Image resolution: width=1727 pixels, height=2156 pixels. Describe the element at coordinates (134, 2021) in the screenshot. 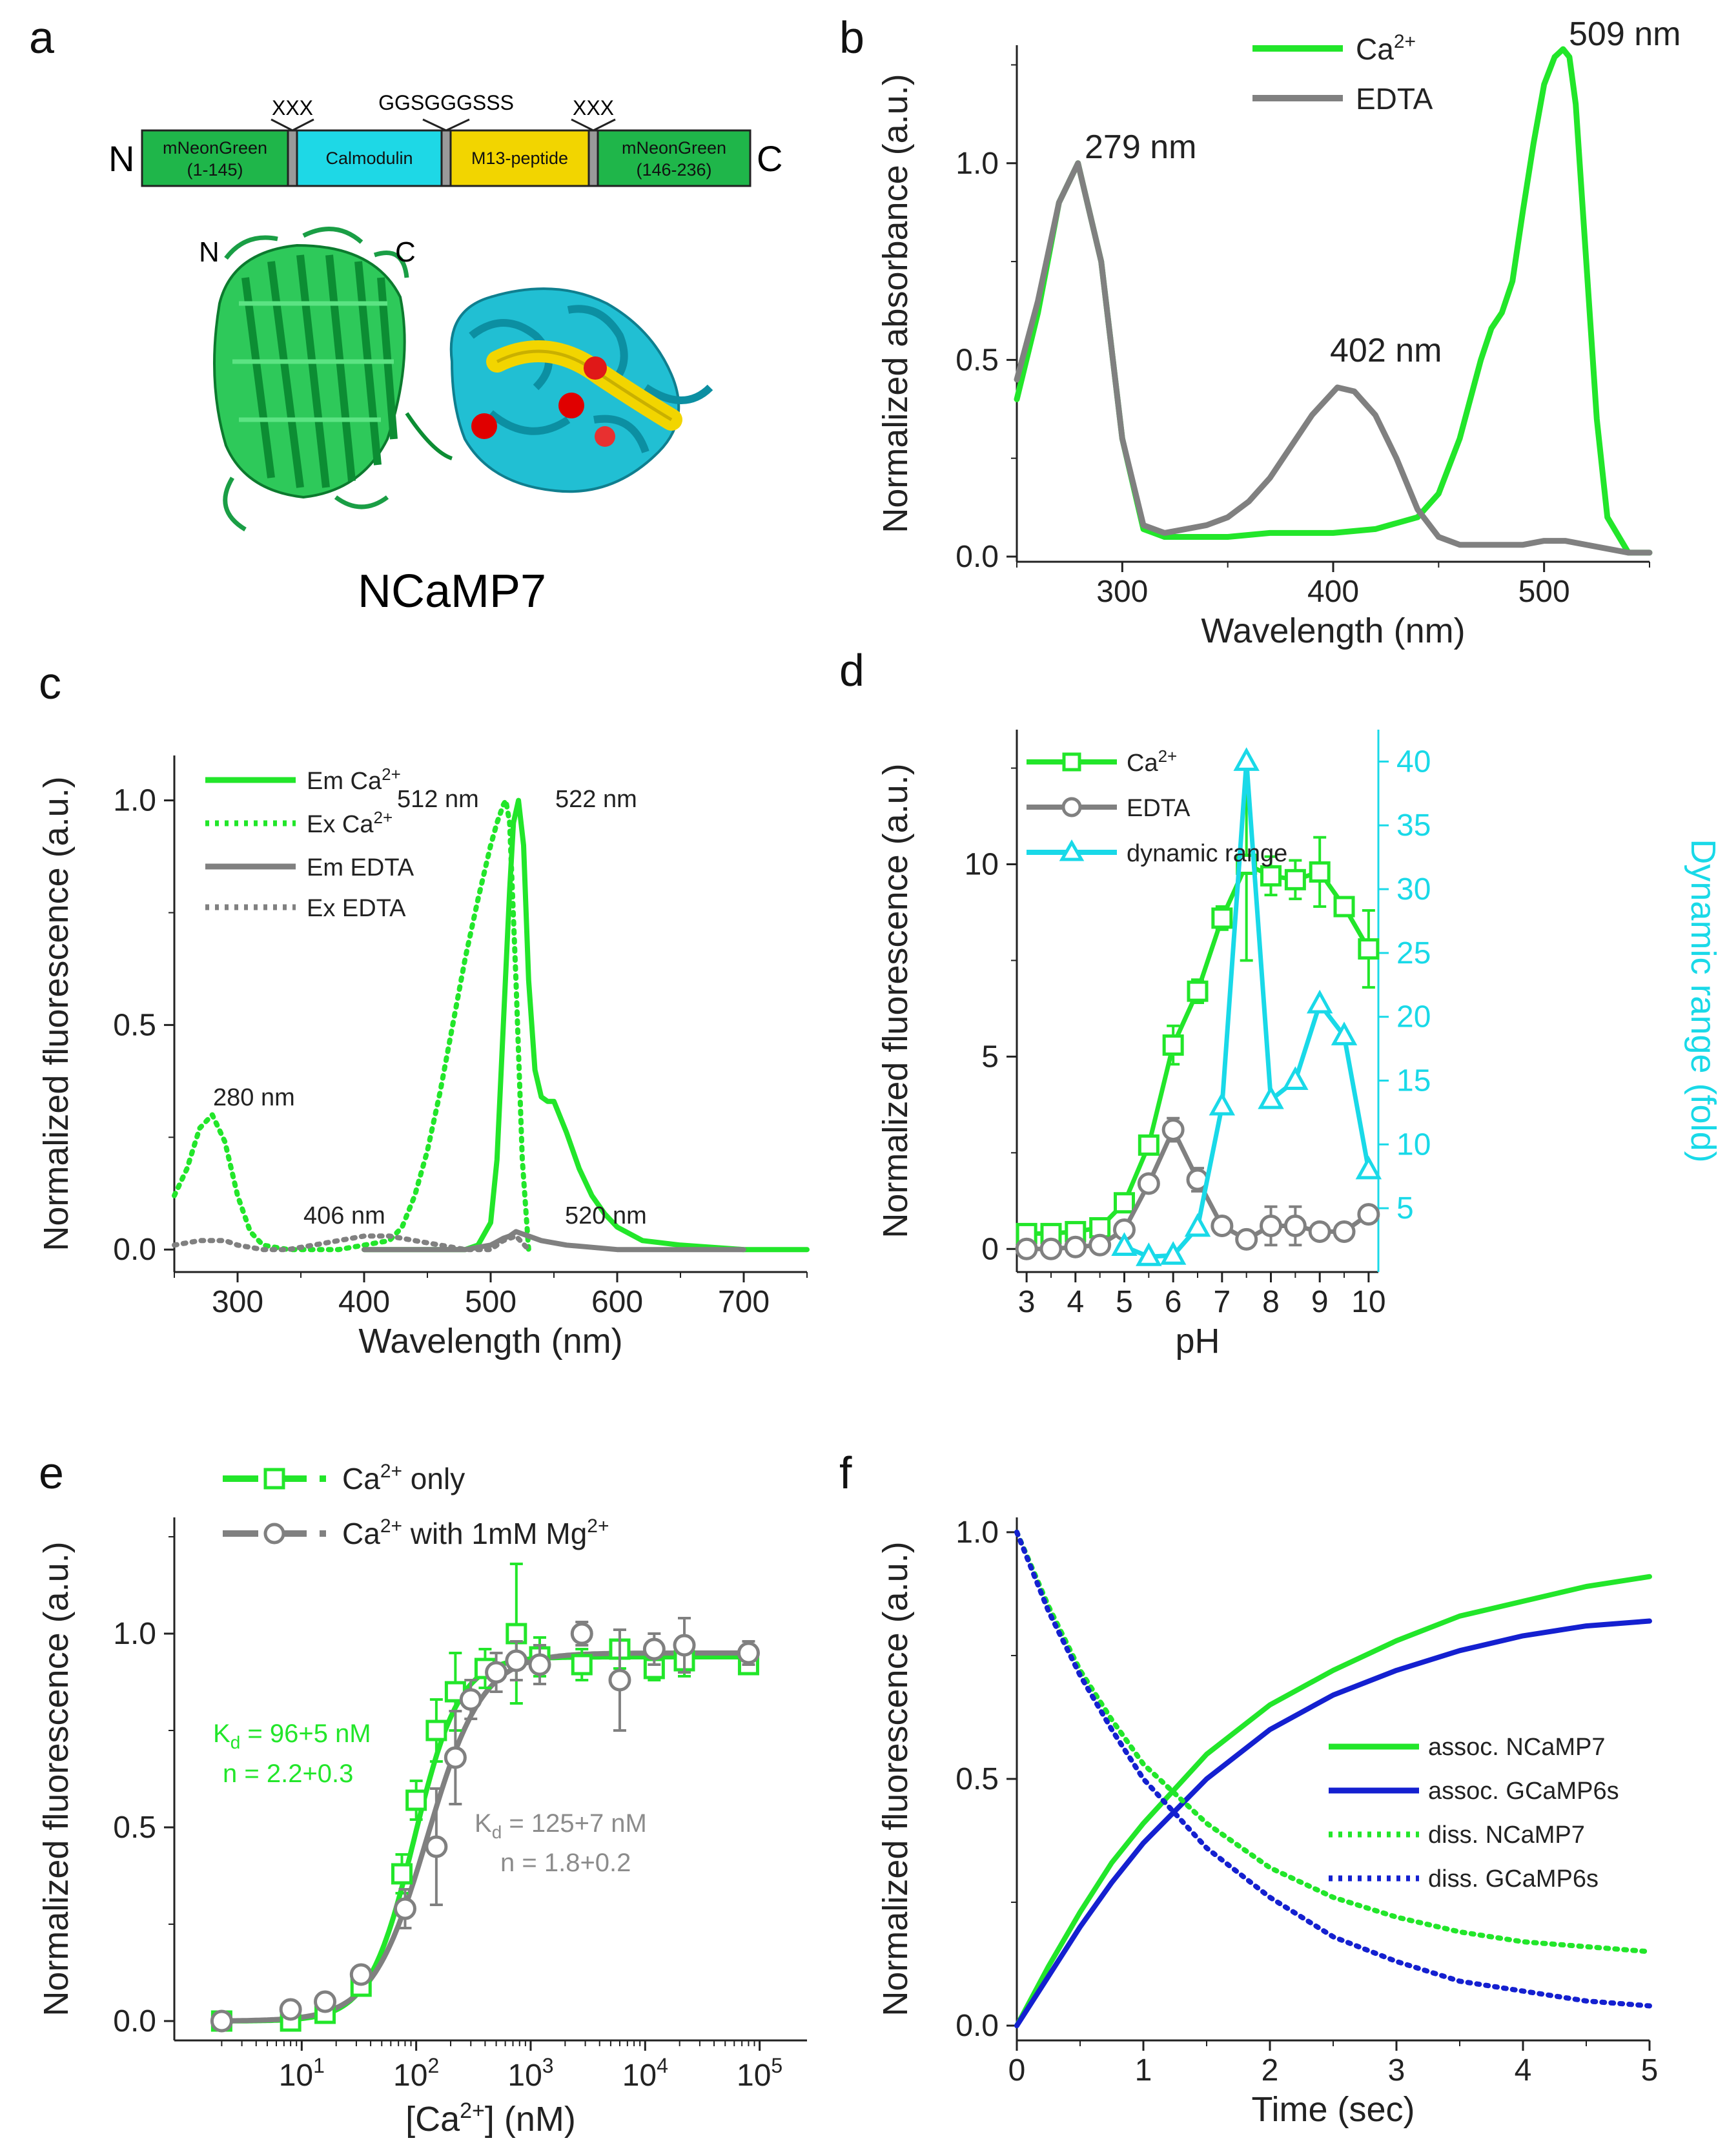

I see `e-y-tick-label: 0.0` at that location.